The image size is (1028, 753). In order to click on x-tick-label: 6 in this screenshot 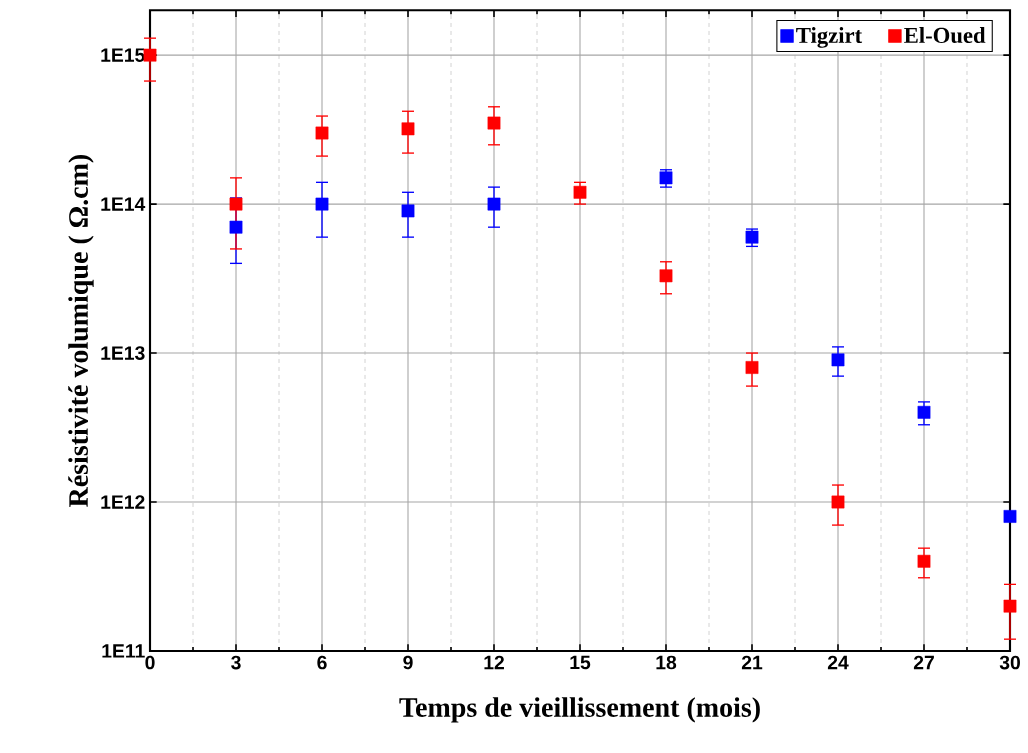, I will do `click(322, 662)`.